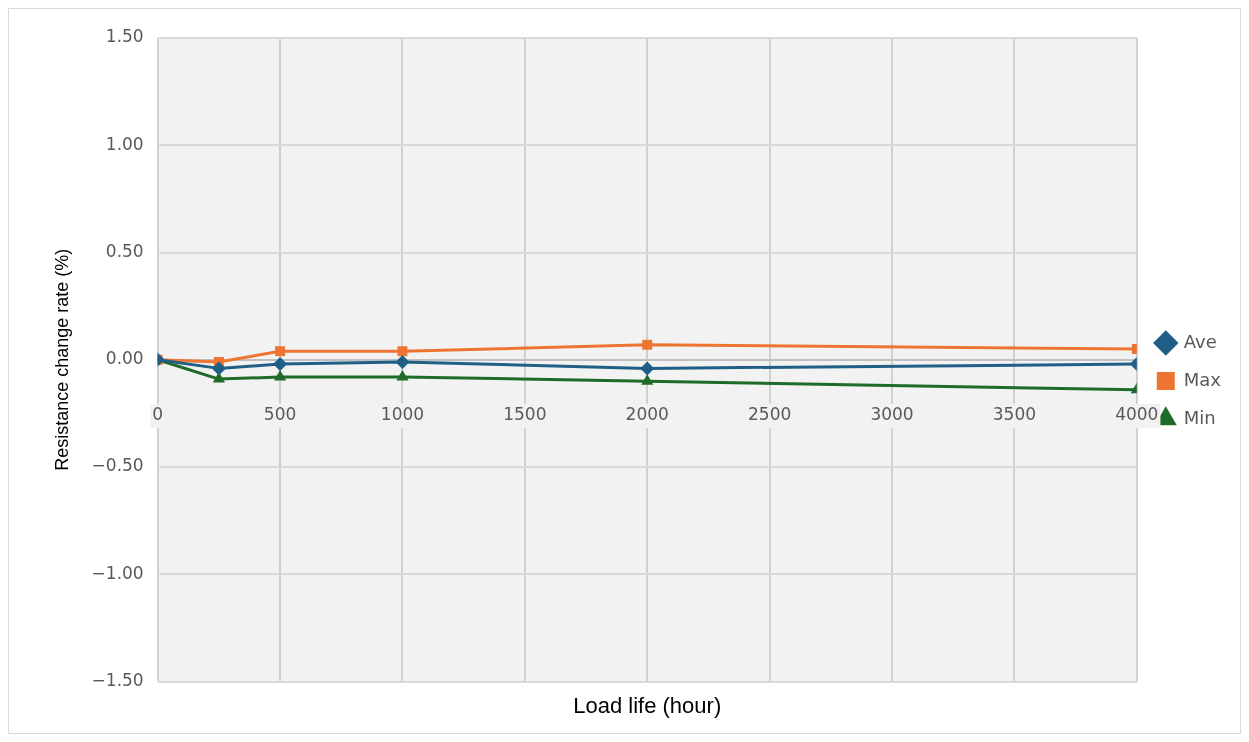 Image resolution: width=1249 pixels, height=742 pixels. I want to click on x-tick-label: 3000, so click(892, 414).